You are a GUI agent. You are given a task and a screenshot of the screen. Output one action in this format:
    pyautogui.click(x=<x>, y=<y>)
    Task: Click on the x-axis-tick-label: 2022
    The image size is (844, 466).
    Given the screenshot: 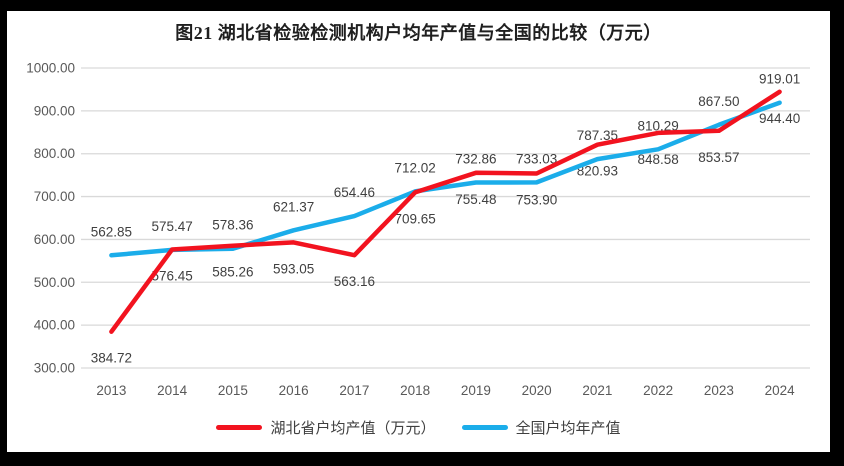 What is the action you would take?
    pyautogui.click(x=658, y=390)
    